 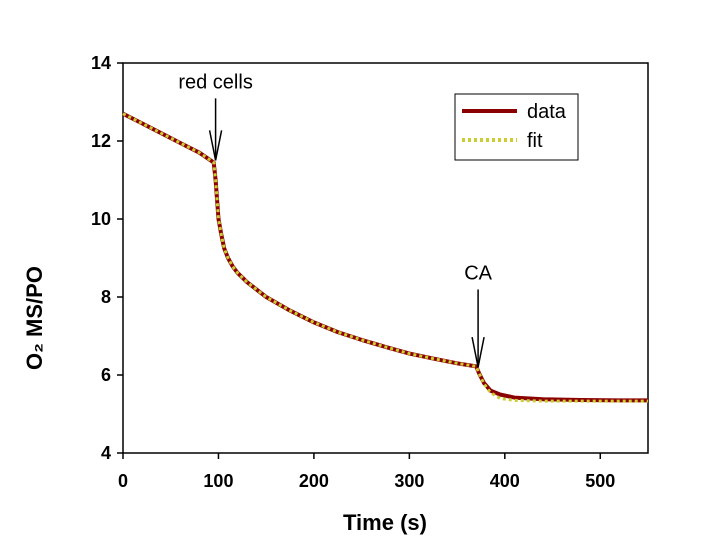 What do you see at coordinates (106, 297) in the screenshot?
I see `y-tick-label-8: 8` at bounding box center [106, 297].